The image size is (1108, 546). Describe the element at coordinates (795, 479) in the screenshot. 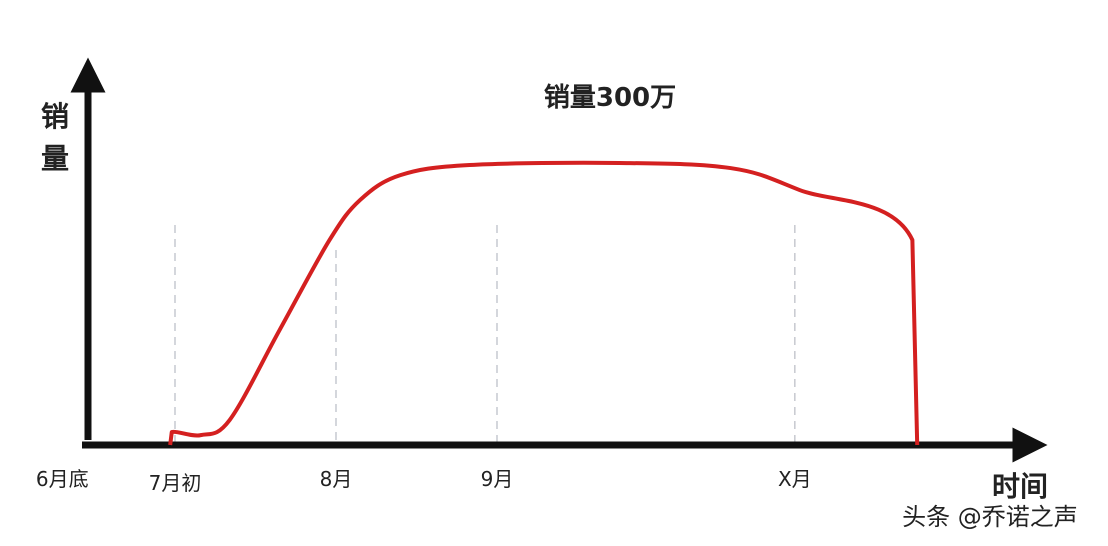

I see `x-tick-label: X月` at that location.